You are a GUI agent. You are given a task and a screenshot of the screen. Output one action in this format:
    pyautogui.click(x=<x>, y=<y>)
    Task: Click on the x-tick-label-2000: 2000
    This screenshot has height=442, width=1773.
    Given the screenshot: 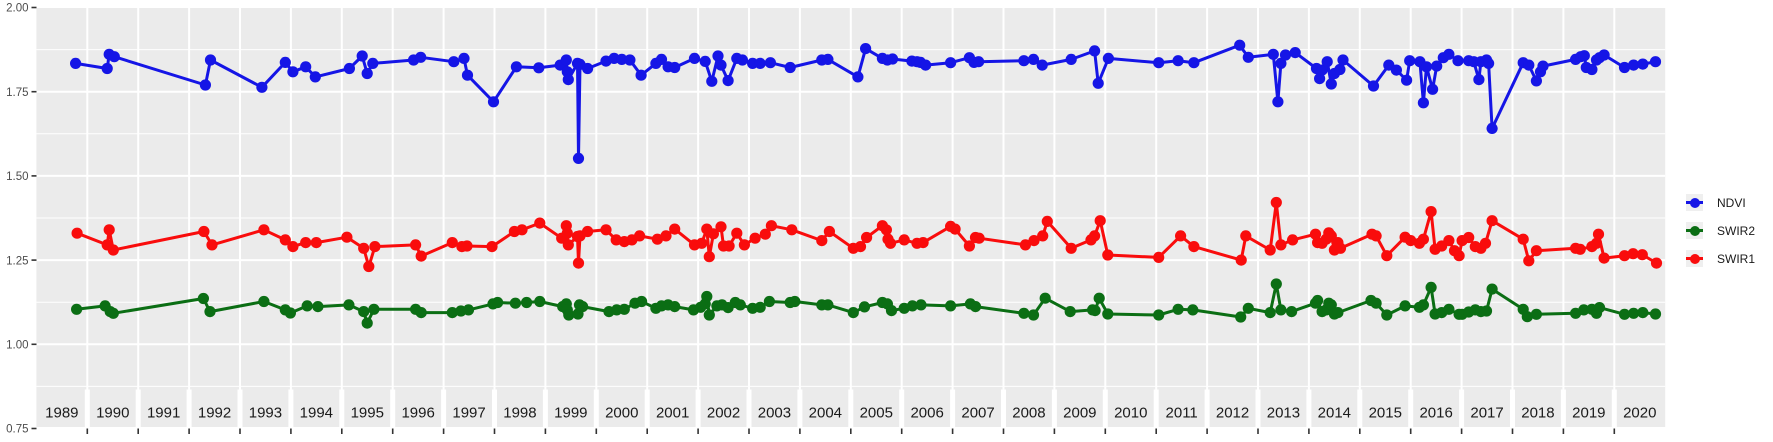 What is the action you would take?
    pyautogui.click(x=621, y=413)
    